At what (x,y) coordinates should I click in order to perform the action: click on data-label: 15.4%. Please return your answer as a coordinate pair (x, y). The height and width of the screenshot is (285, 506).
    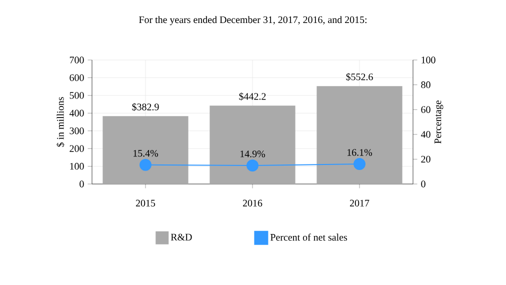
    Looking at the image, I should click on (146, 153).